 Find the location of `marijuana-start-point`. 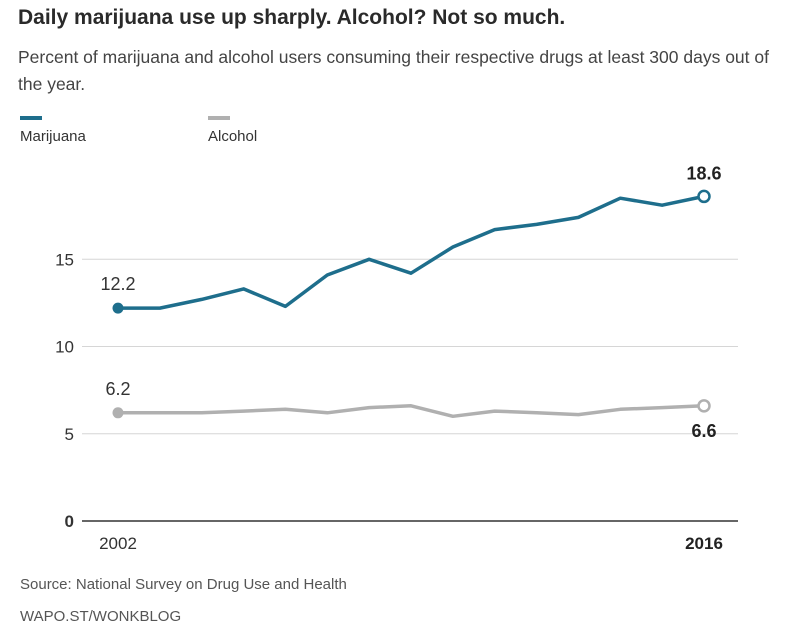

marijuana-start-point is located at coordinates (118, 308).